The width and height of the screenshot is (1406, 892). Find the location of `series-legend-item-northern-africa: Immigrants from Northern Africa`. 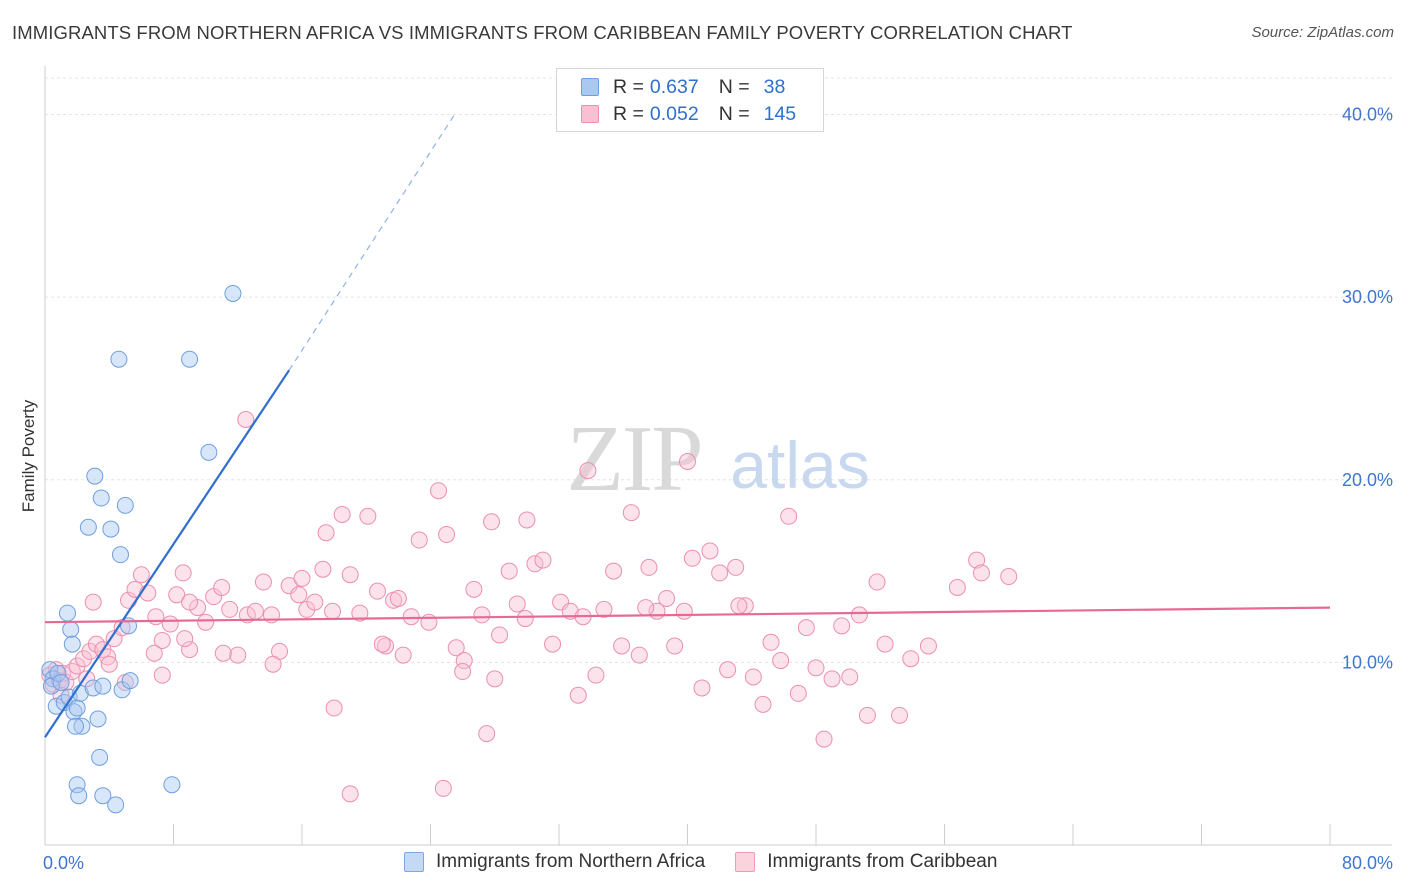

series-legend-item-northern-africa: Immigrants from Northern Africa is located at coordinates (554, 862).